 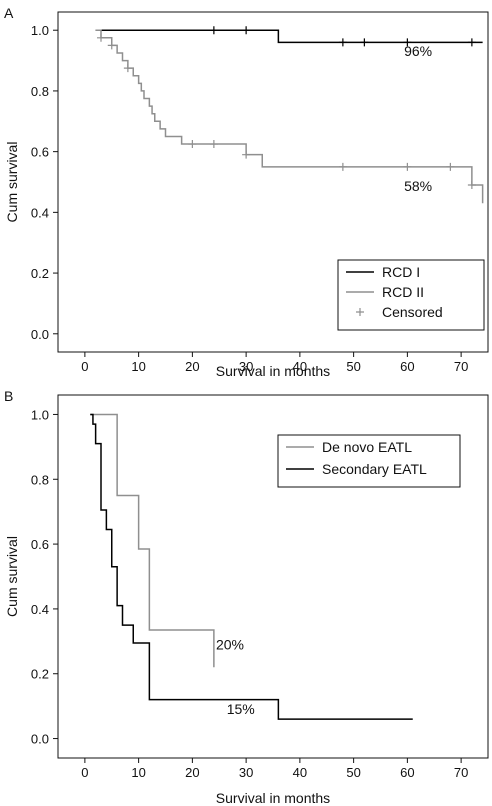 I want to click on legend-box, so click(x=369, y=461).